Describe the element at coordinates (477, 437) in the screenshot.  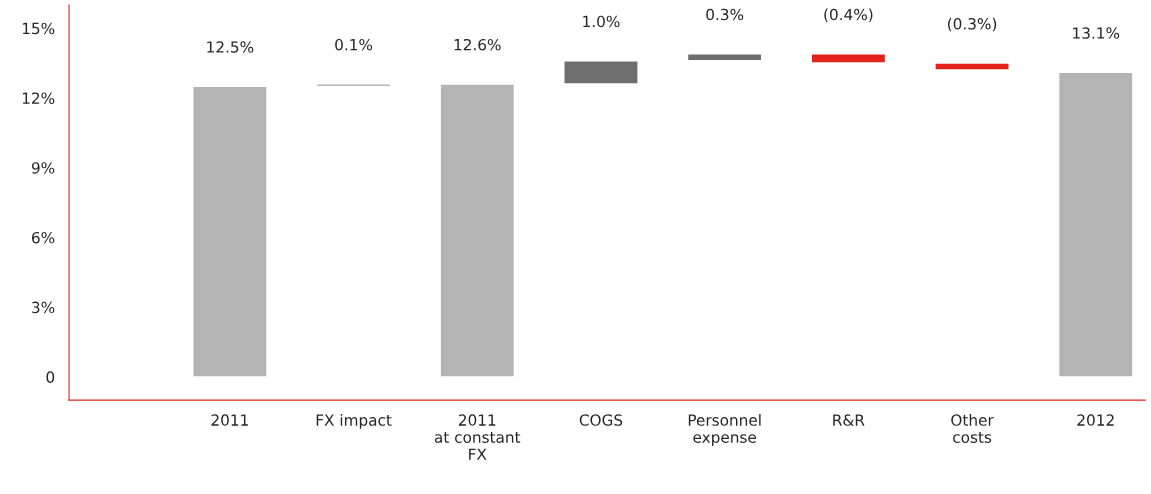
I see `x-tick-label: 2011 at constant FX` at that location.